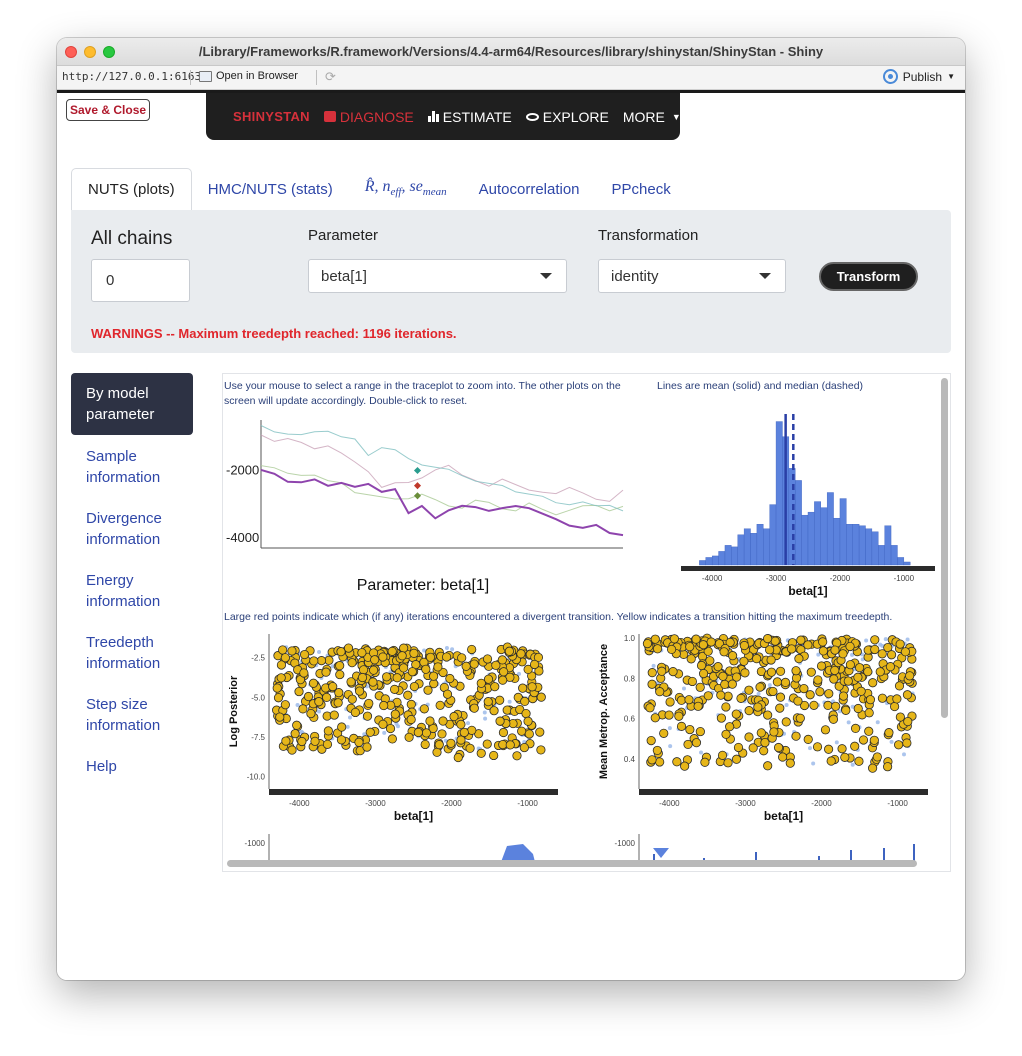 Image resolution: width=1022 pixels, height=1056 pixels. Describe the element at coordinates (123, 591) in the screenshot. I see `side-item-energy-information: Energy information` at that location.